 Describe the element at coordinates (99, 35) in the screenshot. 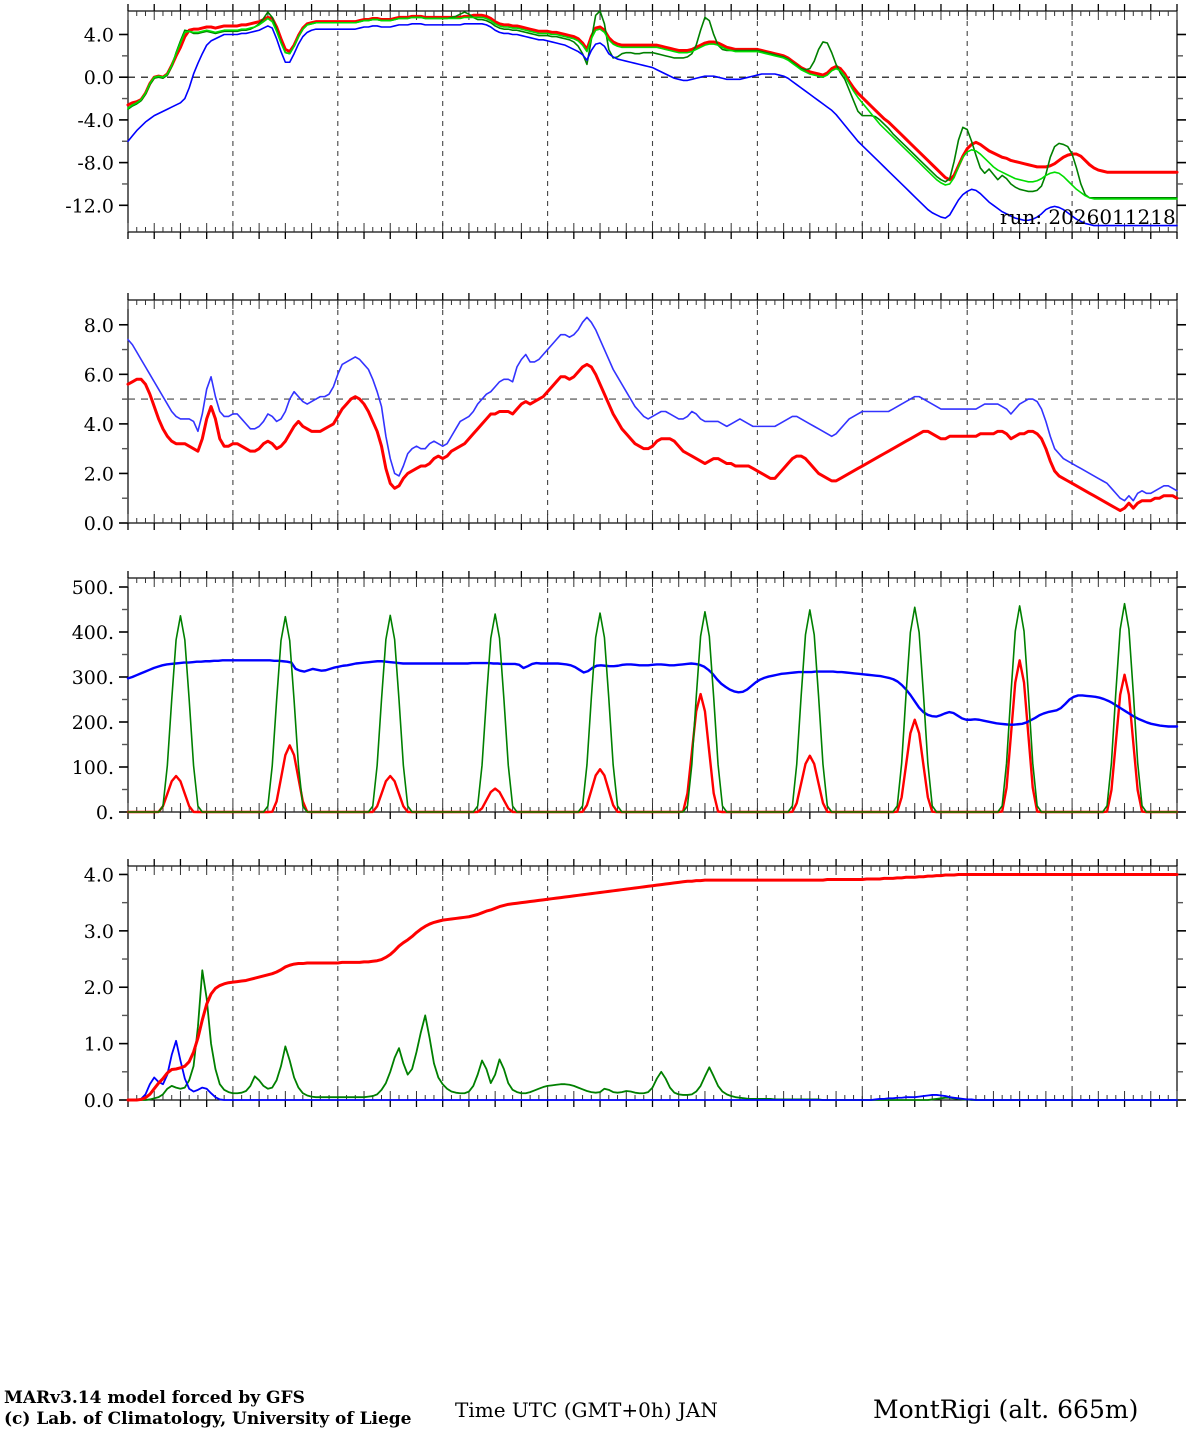

I see `ytick-label-temperature: 4.0` at that location.